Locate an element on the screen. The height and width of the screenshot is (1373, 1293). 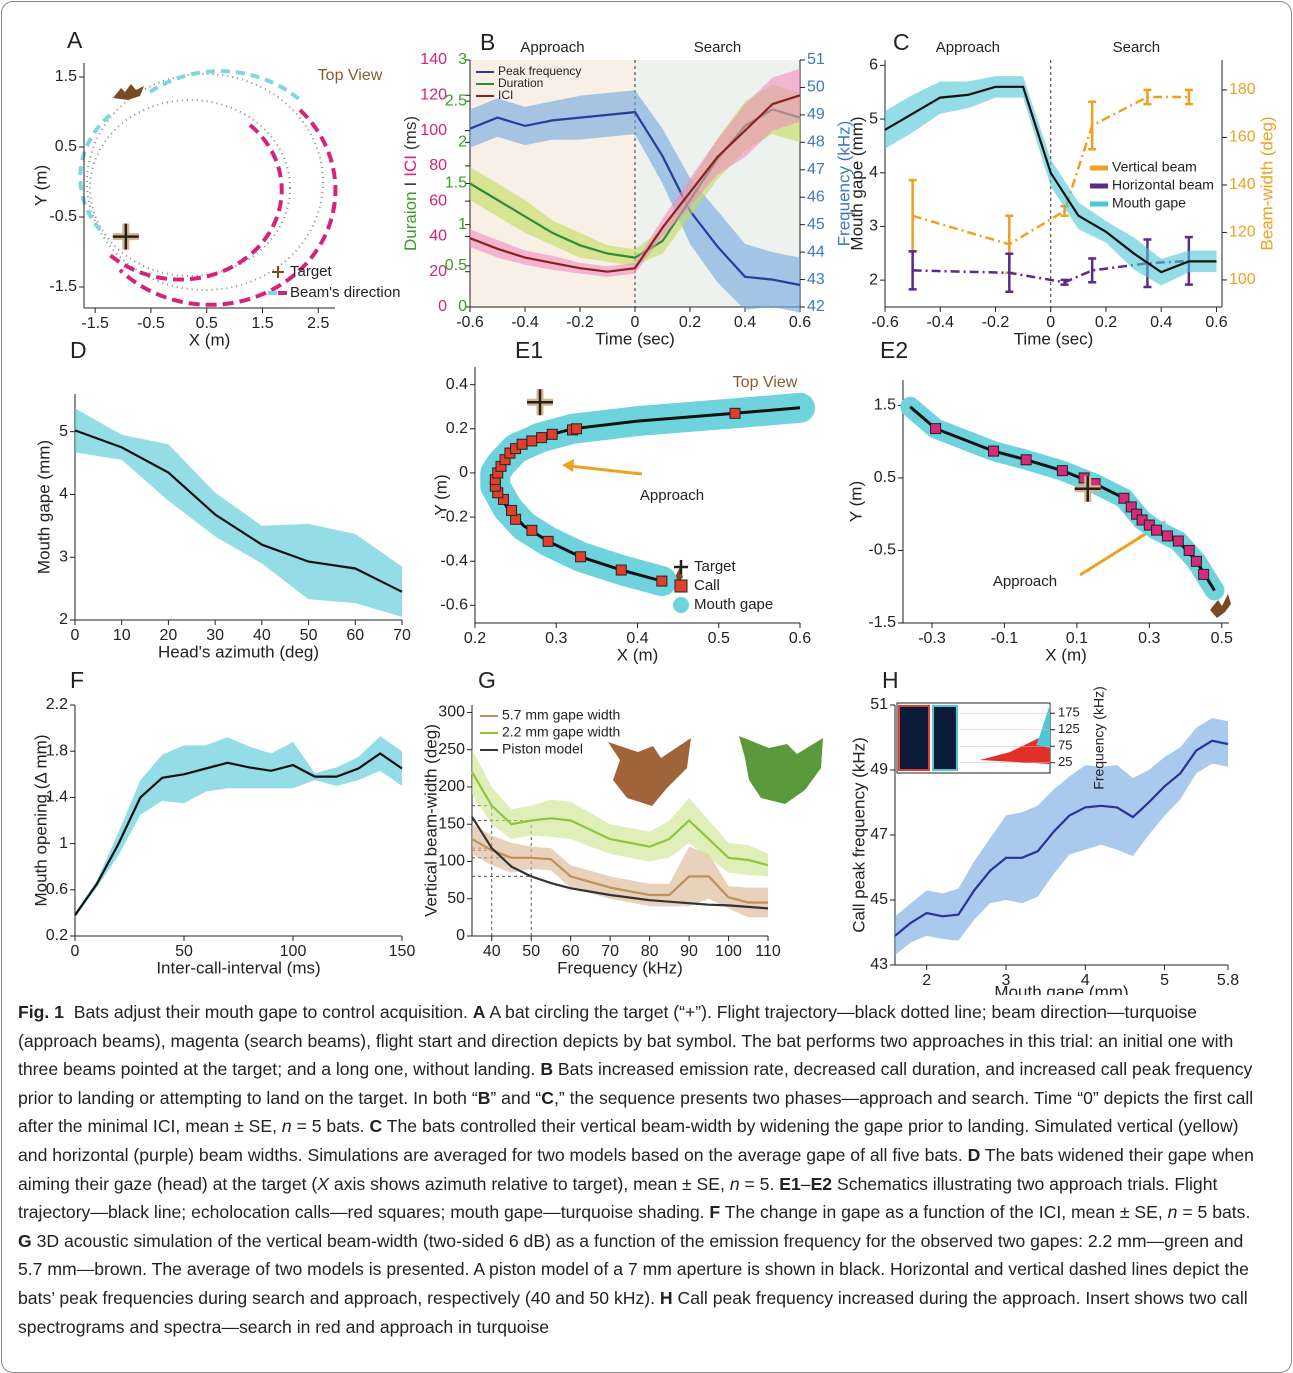
y-tick-label: 48 is located at coordinates (816, 142).